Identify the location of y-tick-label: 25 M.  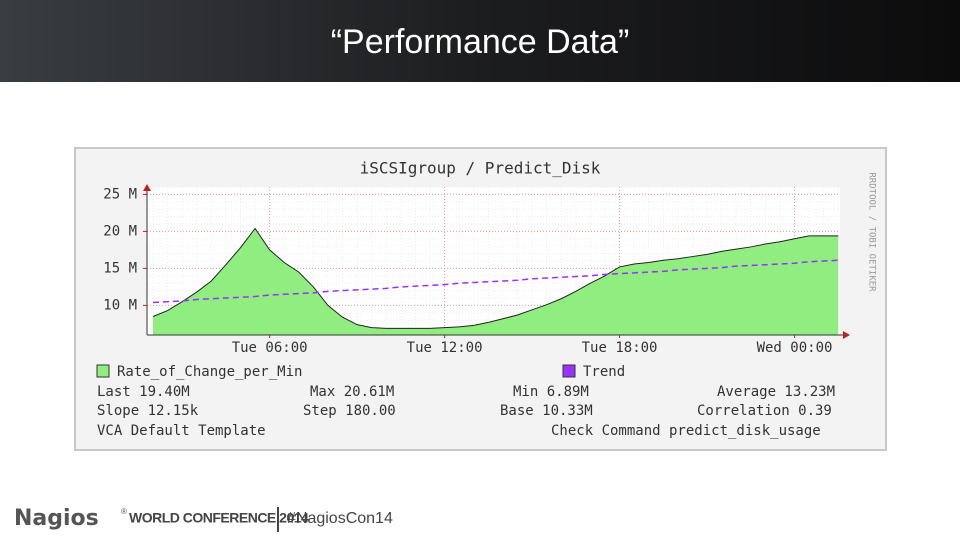
(120, 194).